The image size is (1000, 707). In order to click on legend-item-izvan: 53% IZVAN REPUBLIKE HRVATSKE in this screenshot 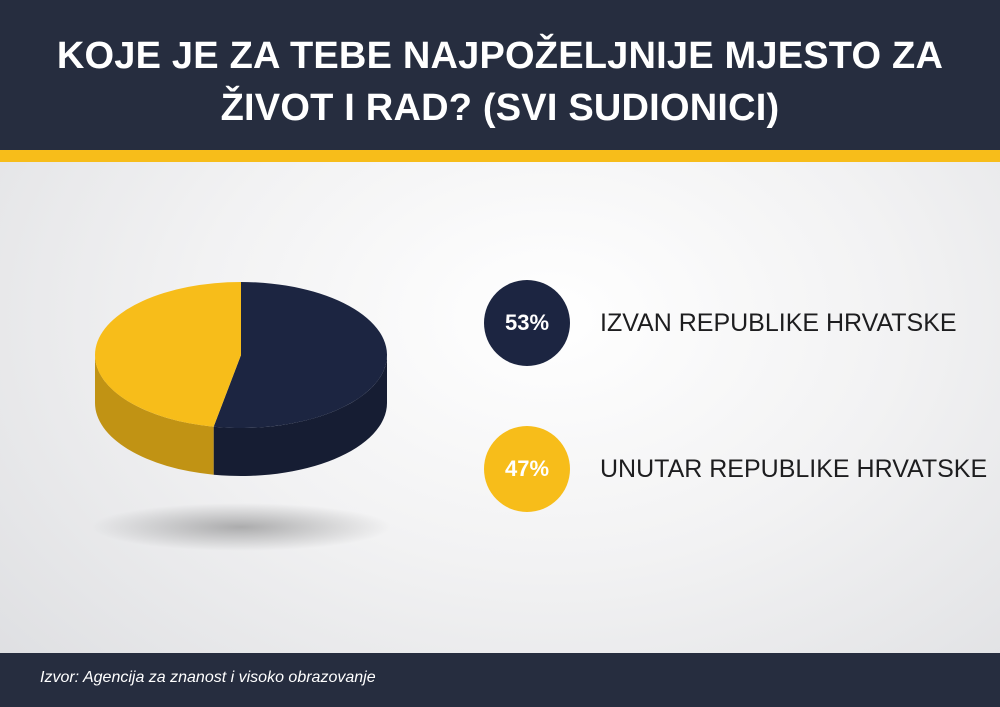, I will do `click(734, 323)`.